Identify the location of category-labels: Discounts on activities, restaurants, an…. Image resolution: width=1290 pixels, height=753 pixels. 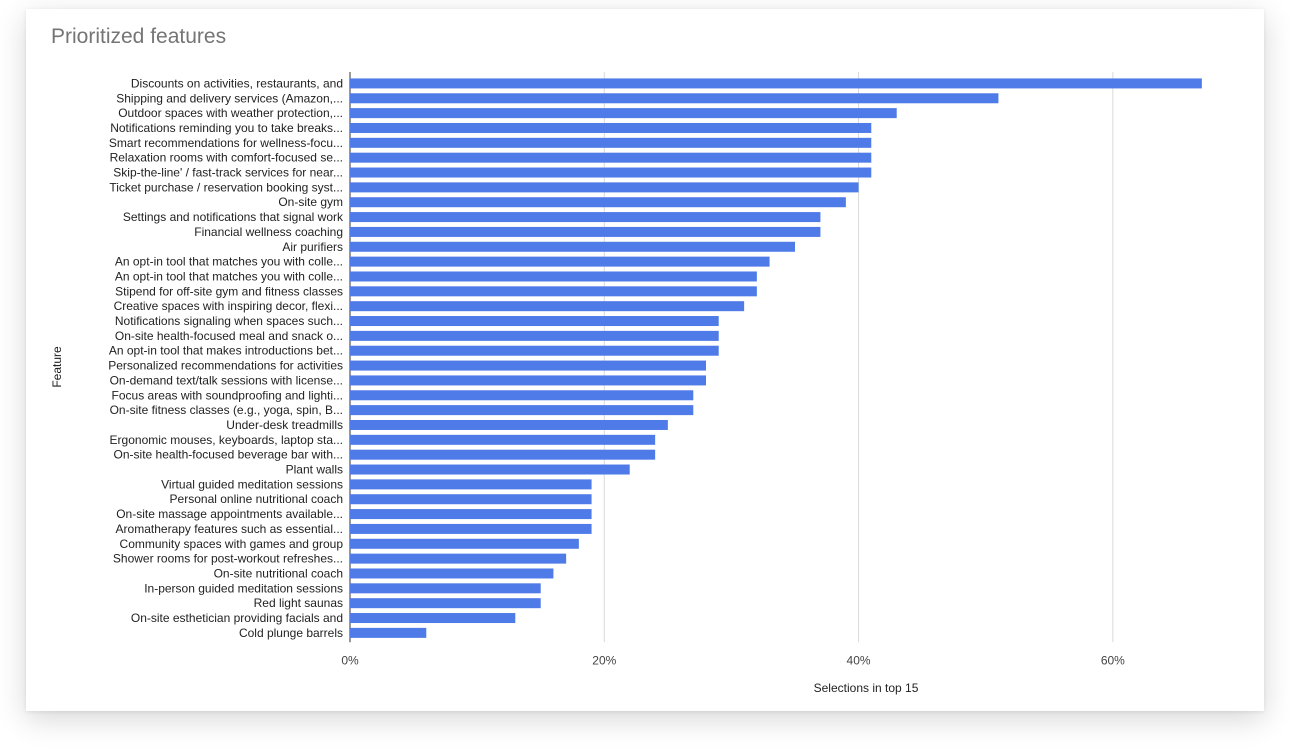
(226, 357).